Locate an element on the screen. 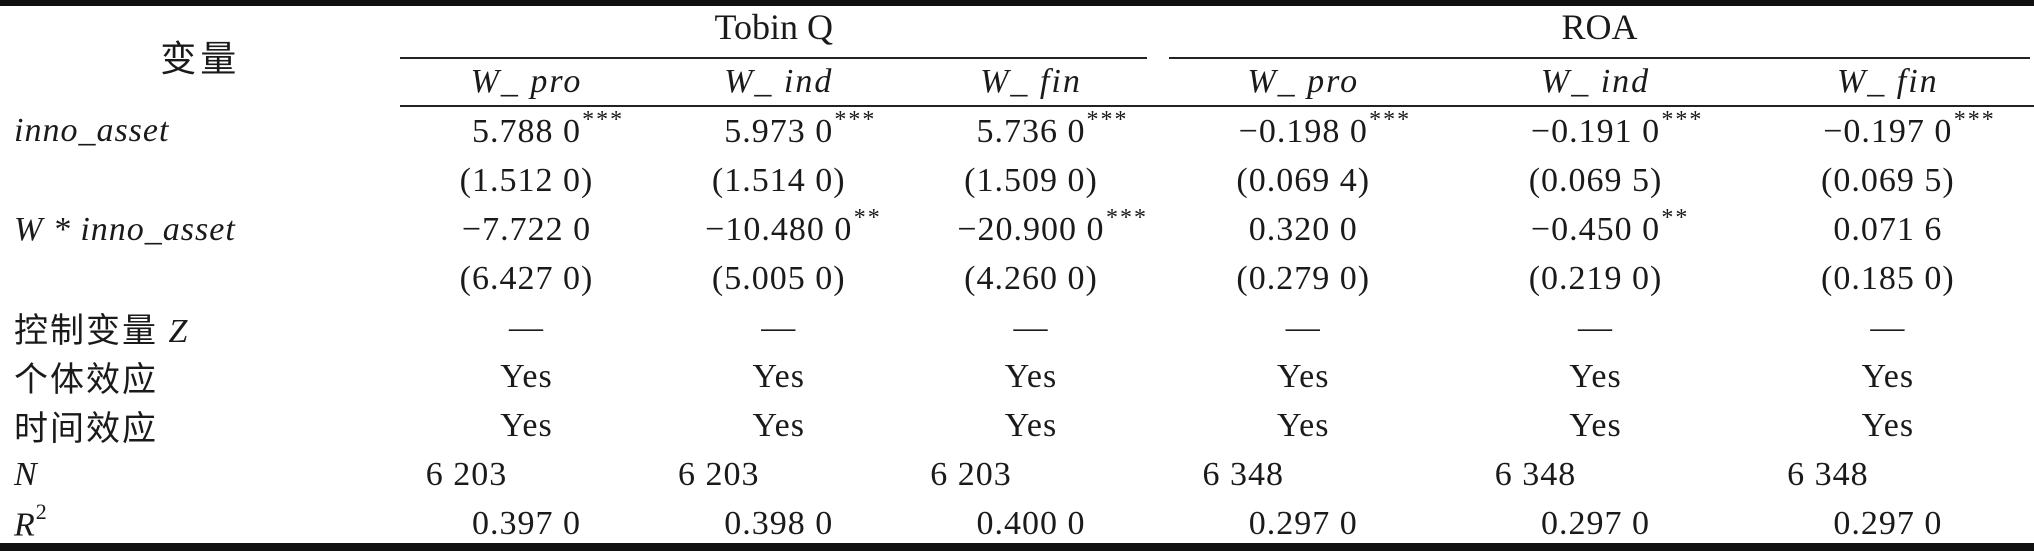  table-cell: 0.071 6 is located at coordinates (1888, 229).